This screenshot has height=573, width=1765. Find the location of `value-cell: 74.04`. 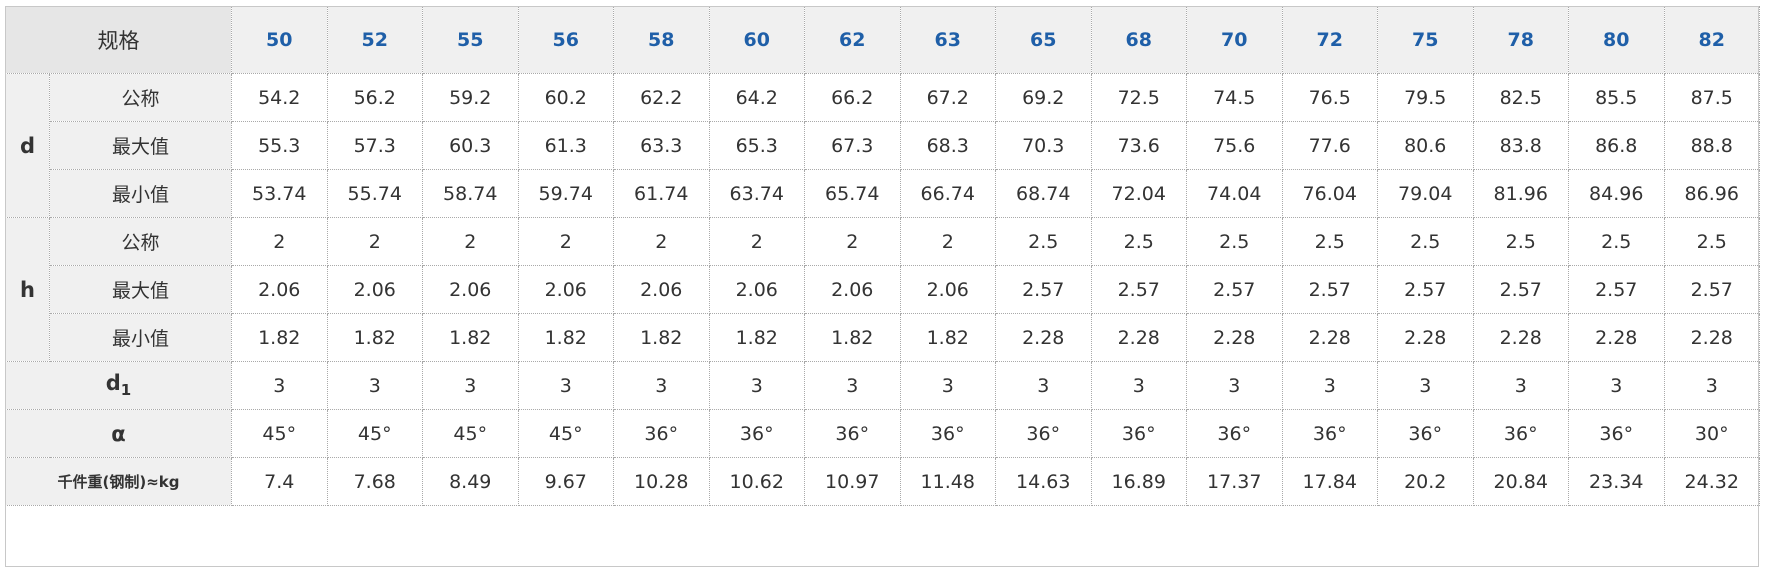

value-cell: 74.04 is located at coordinates (1234, 193).